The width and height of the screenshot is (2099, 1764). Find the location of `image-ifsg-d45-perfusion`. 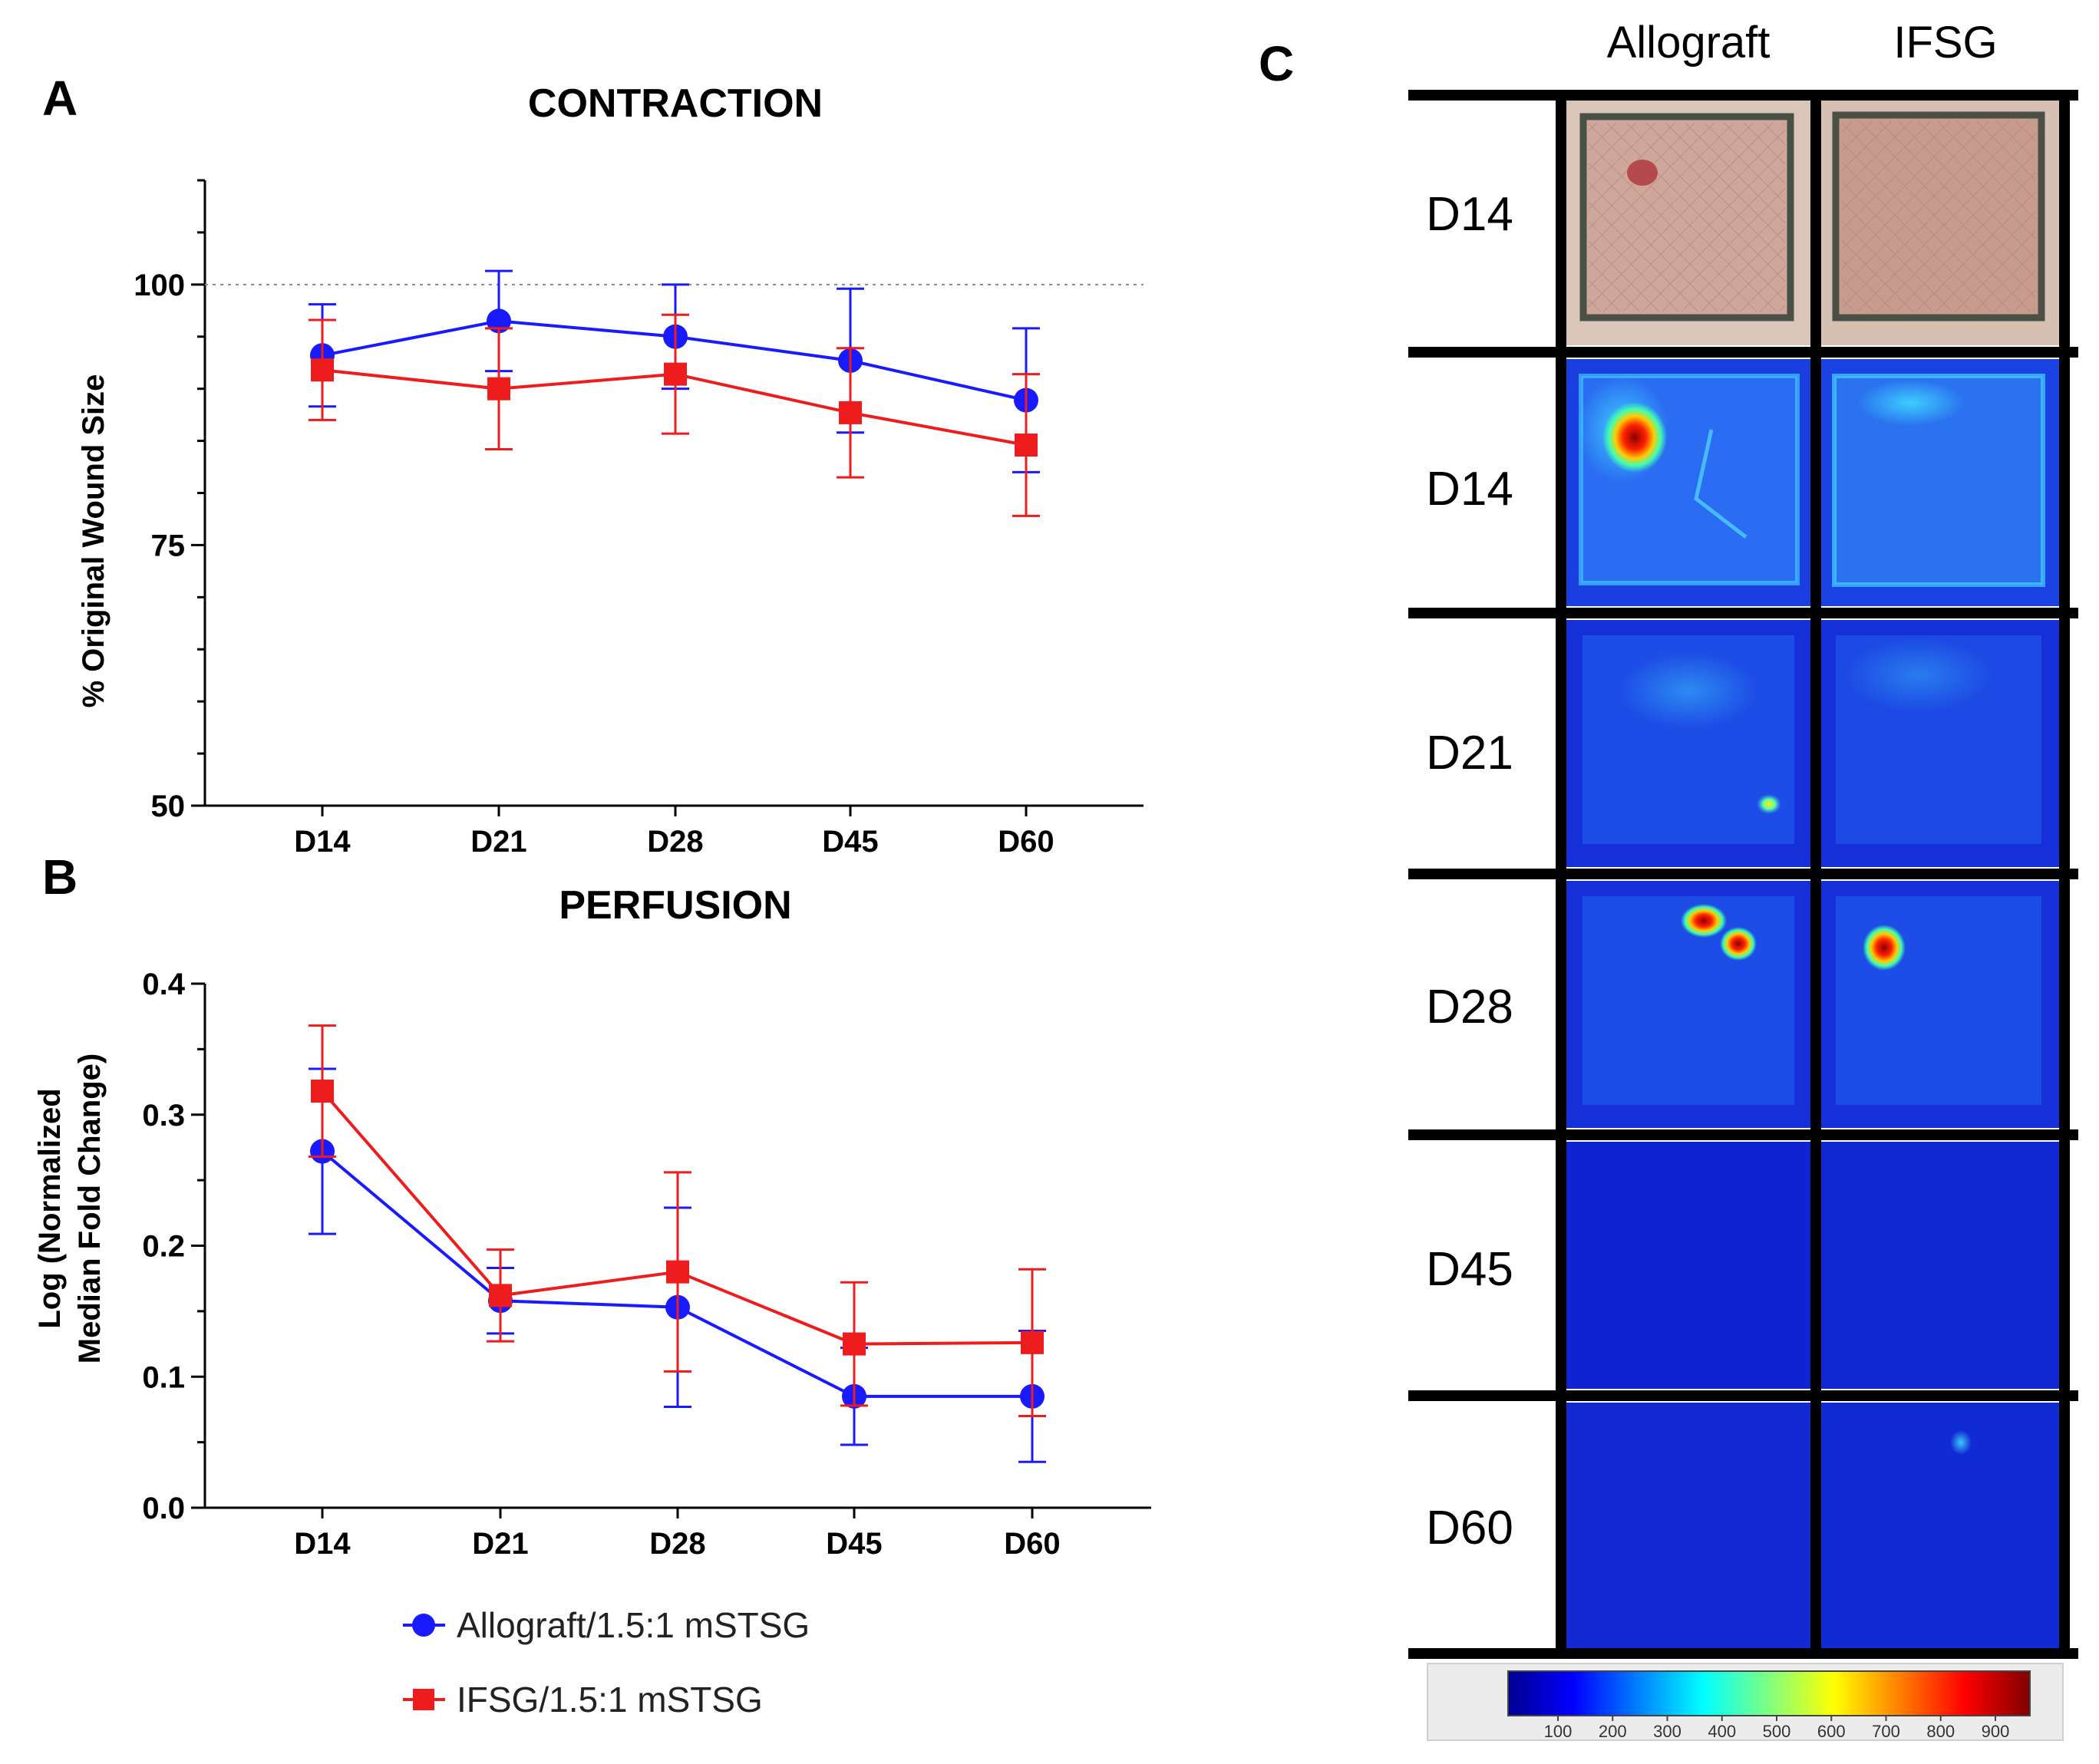

image-ifsg-d45-perfusion is located at coordinates (1940, 1266).